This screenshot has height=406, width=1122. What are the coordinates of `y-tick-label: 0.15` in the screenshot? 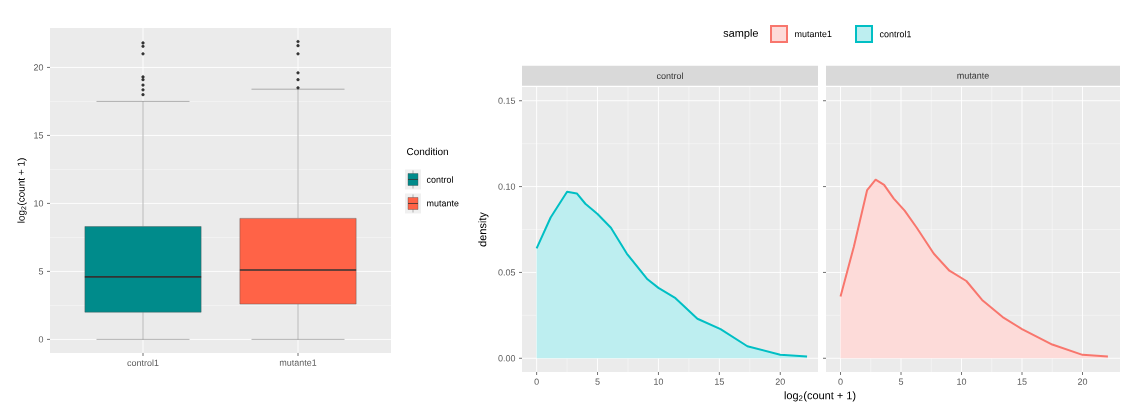 It's located at (507, 100).